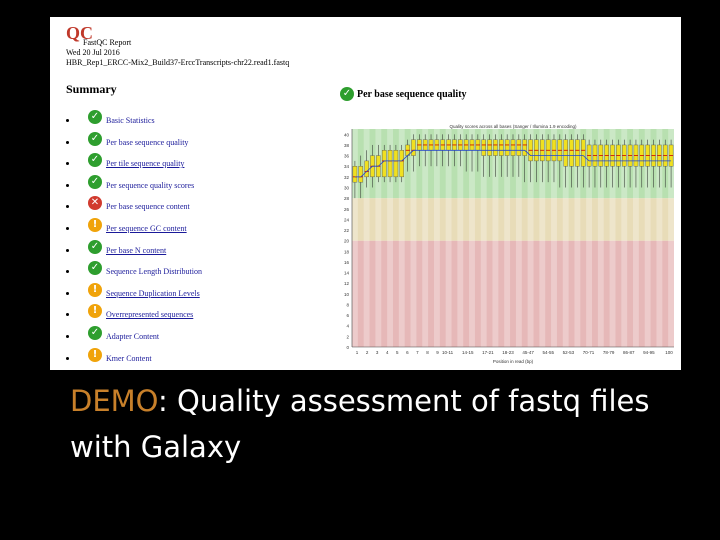 The height and width of the screenshot is (540, 720). Describe the element at coordinates (154, 272) in the screenshot. I see `module-label: Sequence Length Distribution` at that location.